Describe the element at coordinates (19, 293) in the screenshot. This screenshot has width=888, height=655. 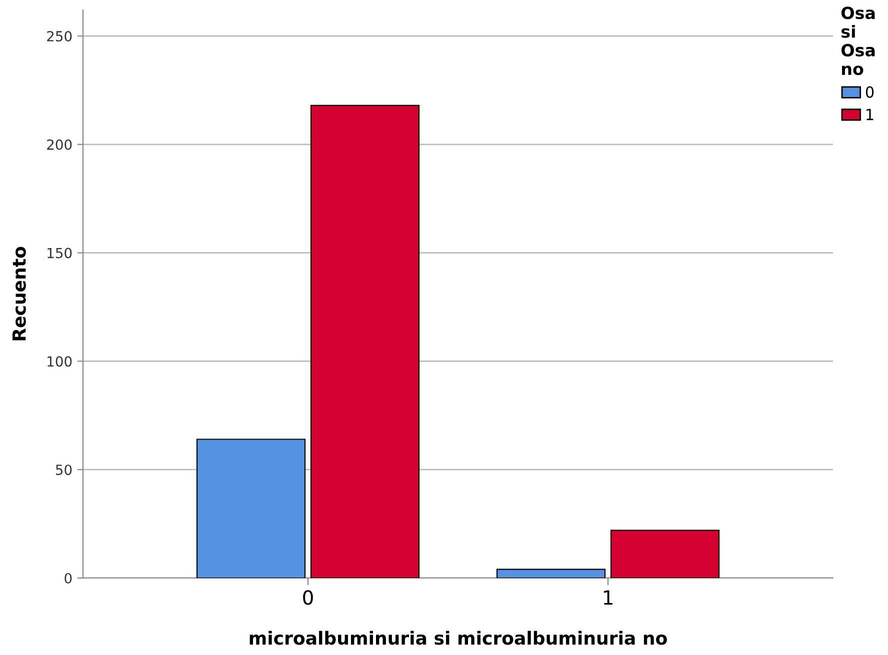
I see `y-axis-title: Recuento` at that location.